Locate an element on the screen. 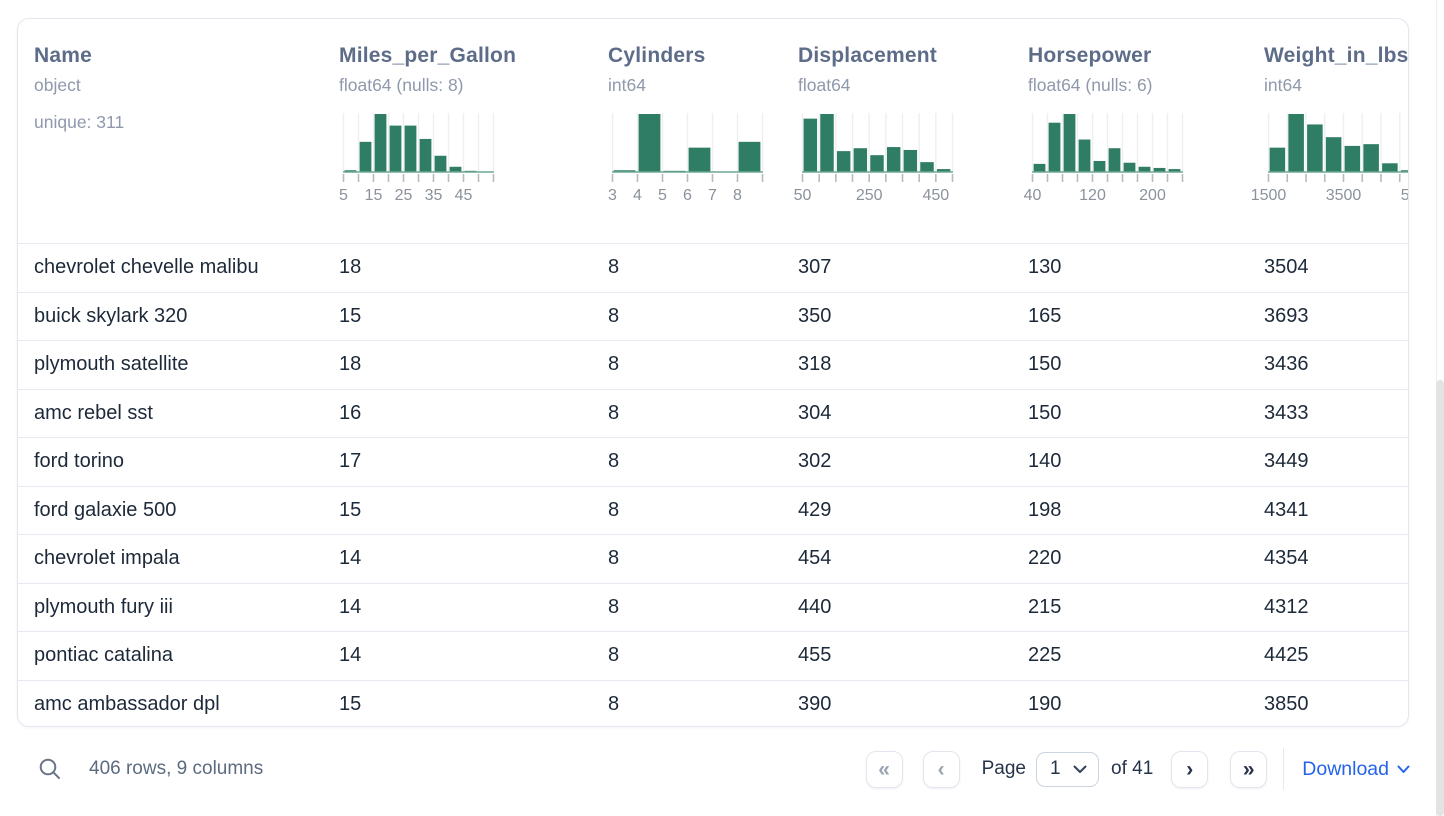 This screenshot has height=816, width=1444. column-histogram: 5 15 25 35 45 is located at coordinates (417, 158).